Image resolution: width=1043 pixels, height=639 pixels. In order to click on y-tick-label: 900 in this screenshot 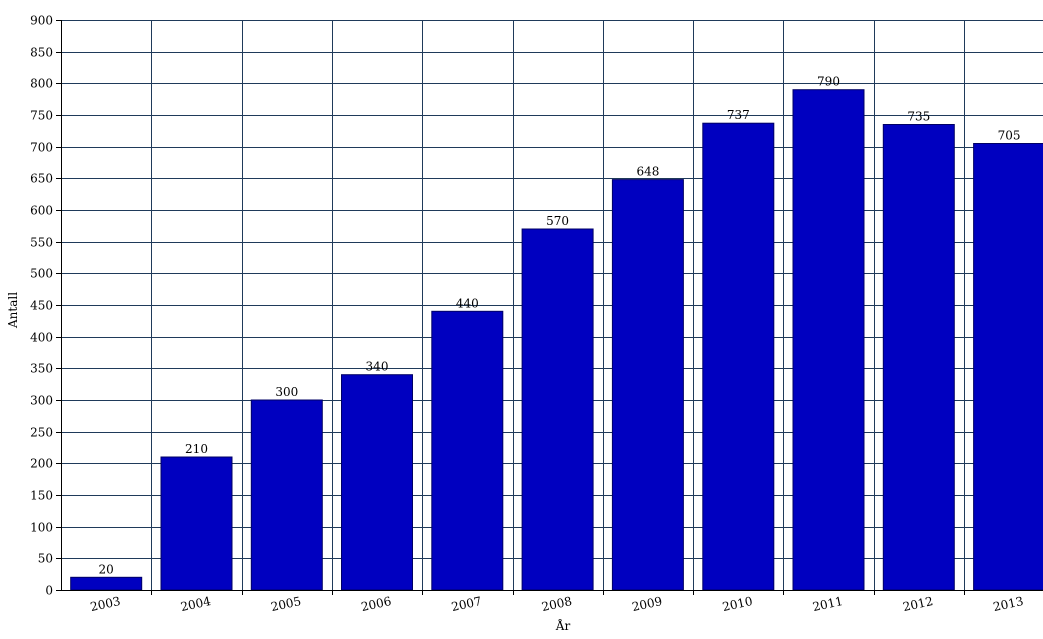, I will do `click(41, 21)`.